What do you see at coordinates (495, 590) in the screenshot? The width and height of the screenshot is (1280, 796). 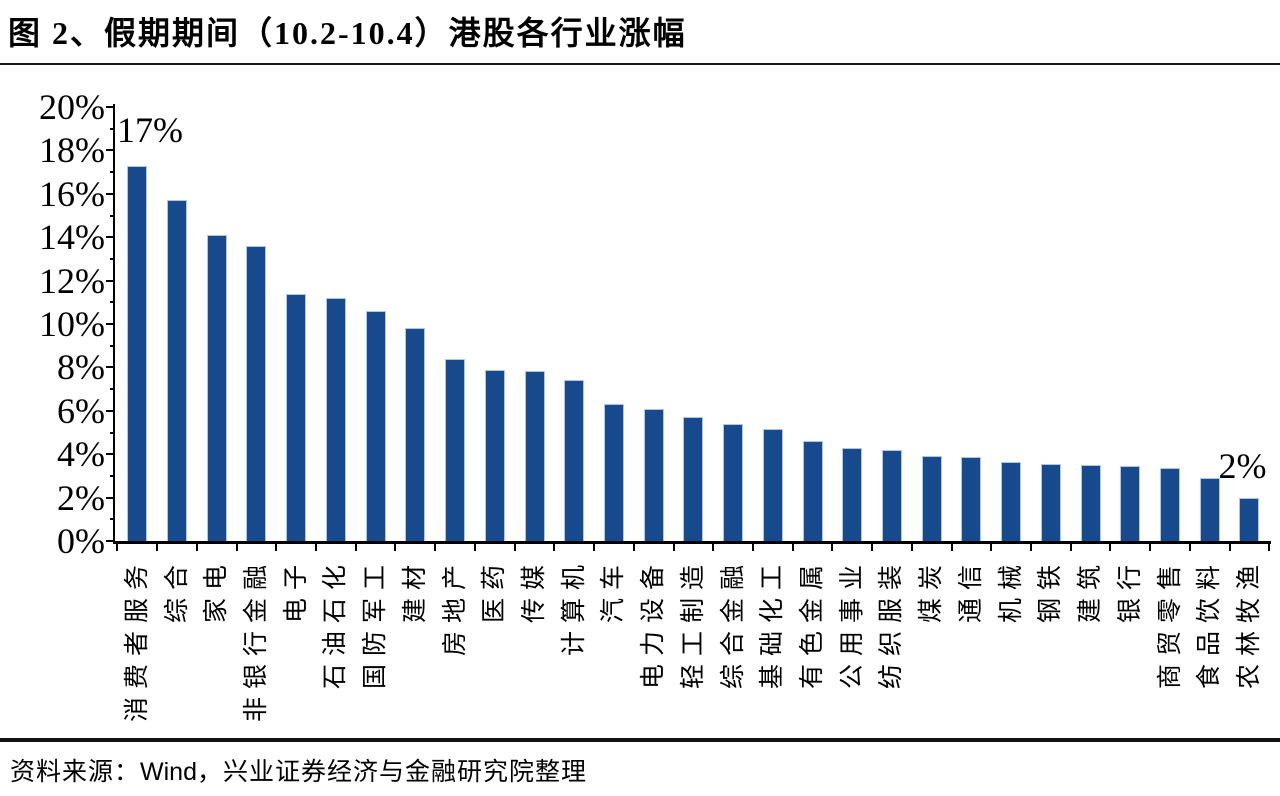 I see `category-label: 医药` at bounding box center [495, 590].